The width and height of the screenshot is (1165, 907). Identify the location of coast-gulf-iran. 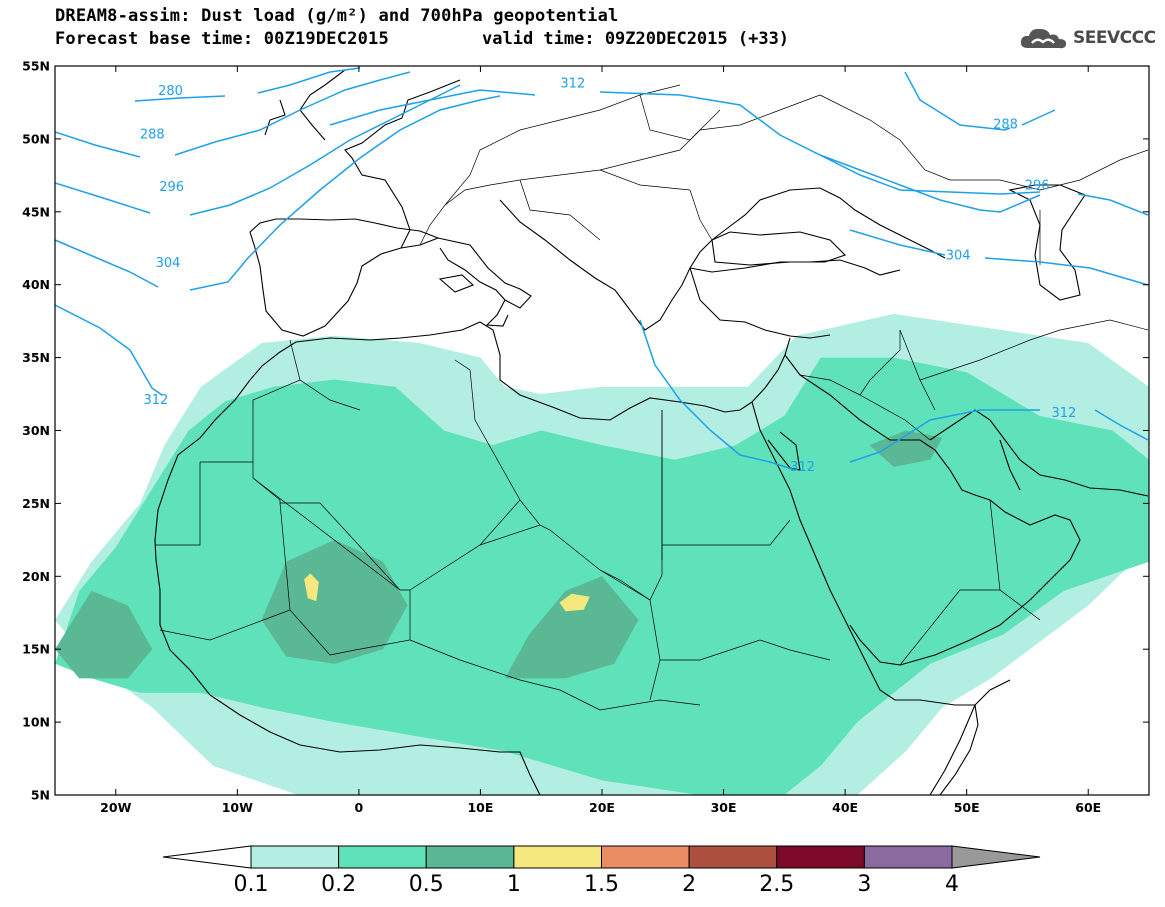
(1039, 453).